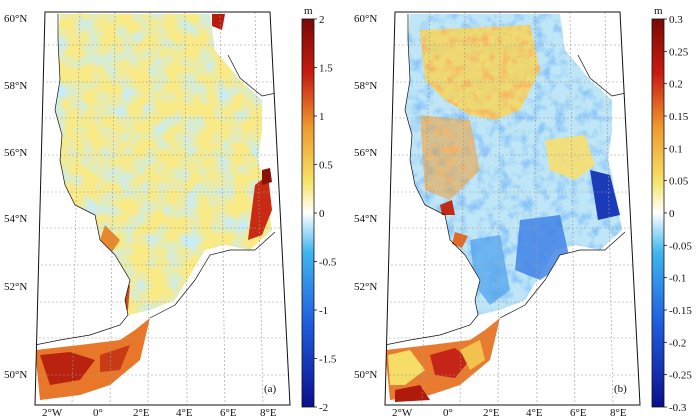  I want to click on colorbar-tick-label: 1, so click(322, 117).